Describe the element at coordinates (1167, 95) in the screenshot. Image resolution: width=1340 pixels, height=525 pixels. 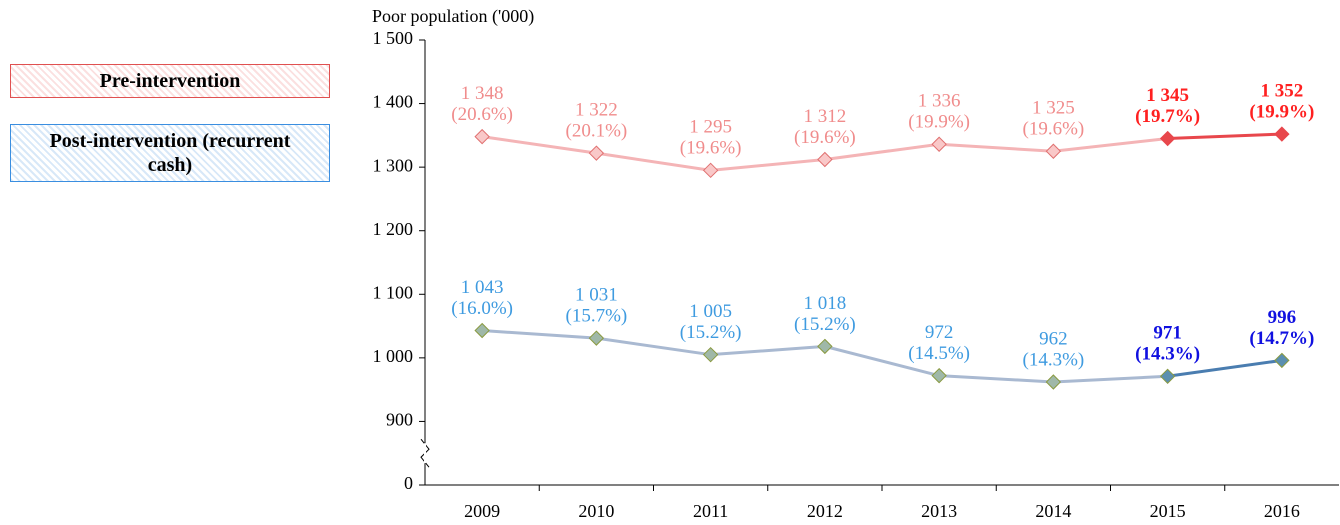
I see `data-label: 1 345` at that location.